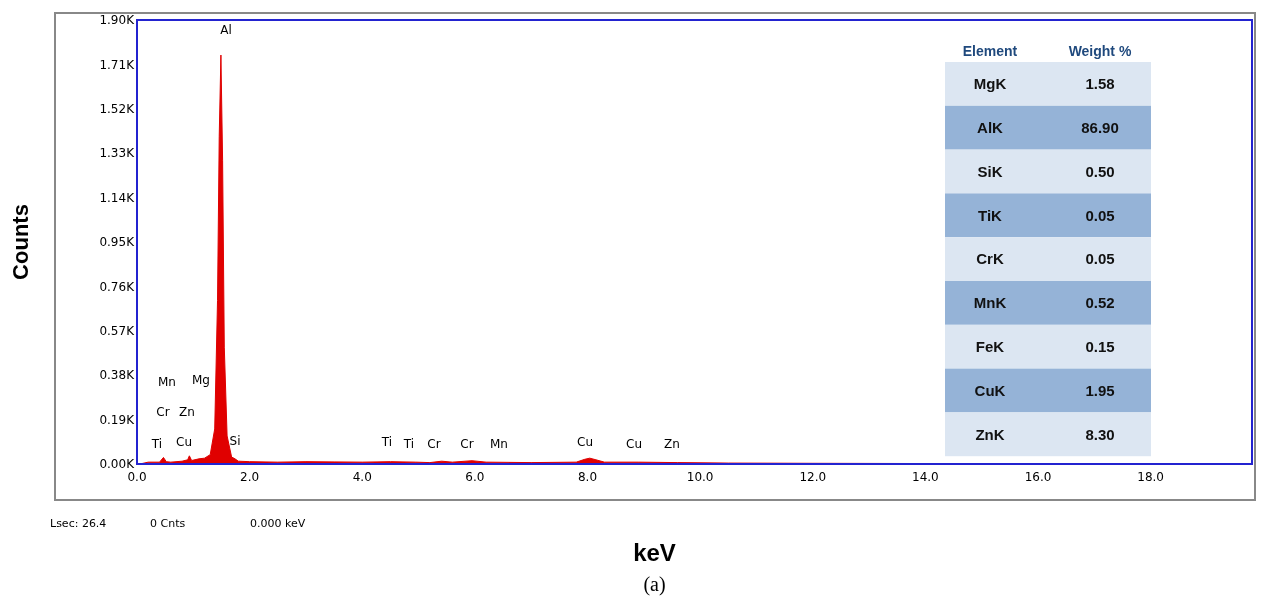 Image resolution: width=1266 pixels, height=611 pixels. Describe the element at coordinates (1100, 303) in the screenshot. I see `text: 0.52` at that location.